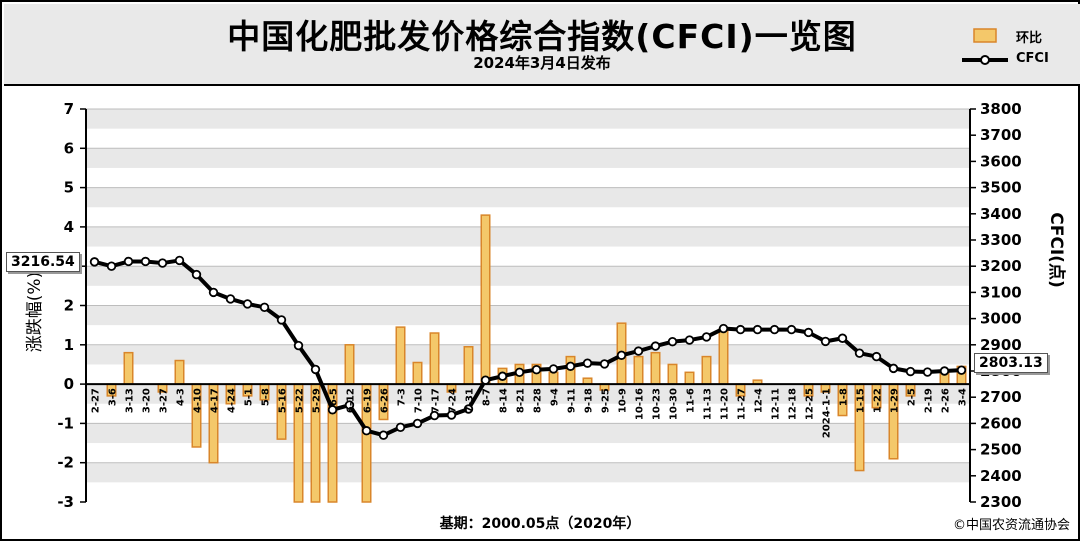 This screenshot has height=541, width=1080. I want to click on credit: ©中国农资流通协会, so click(1011, 525).